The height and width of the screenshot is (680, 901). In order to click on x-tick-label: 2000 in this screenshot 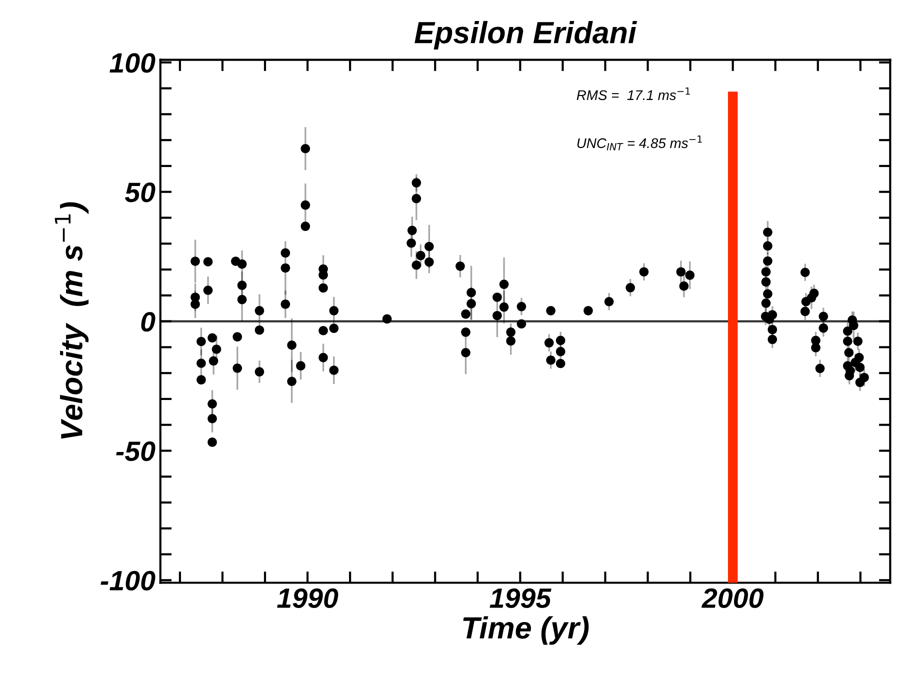, I will do `click(733, 598)`.